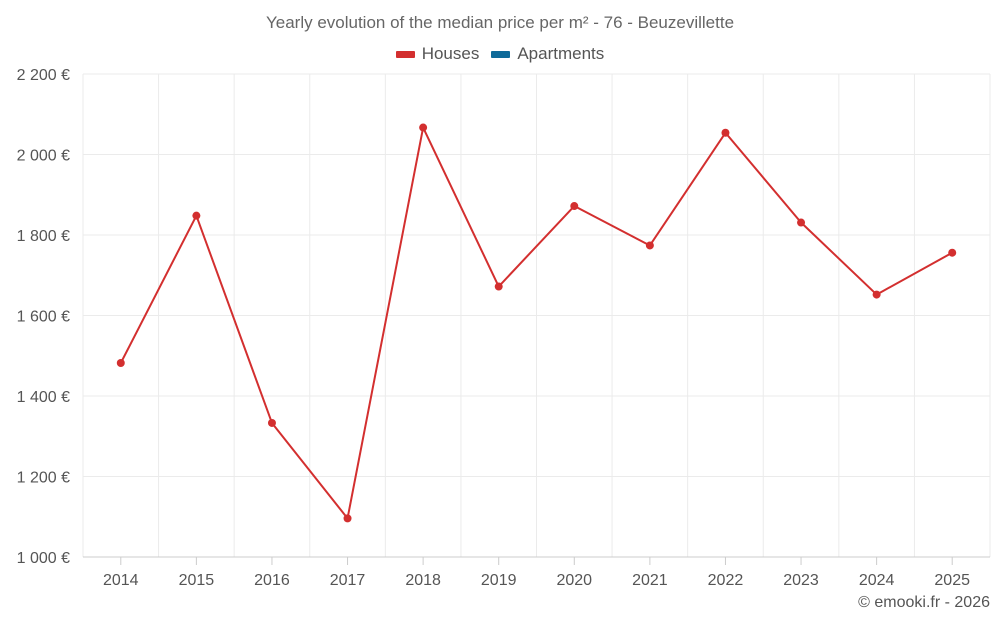  What do you see at coordinates (450, 53) in the screenshot?
I see `legend-label-houses: Houses` at bounding box center [450, 53].